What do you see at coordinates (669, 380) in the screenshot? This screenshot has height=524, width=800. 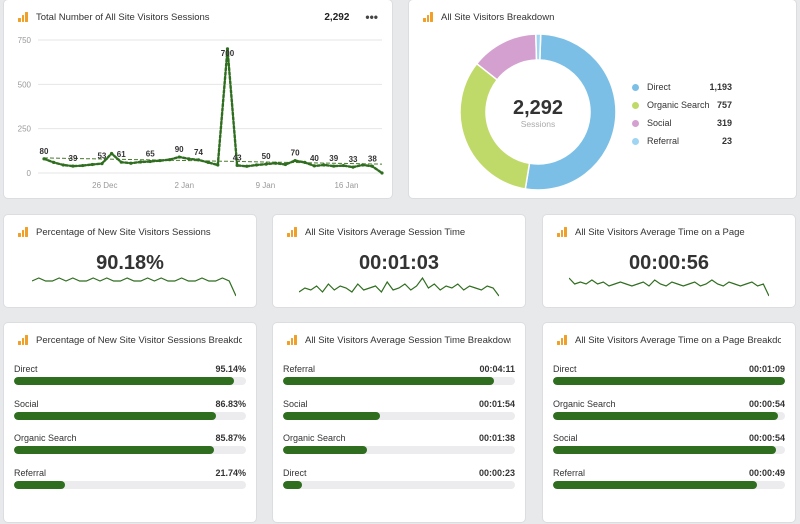 I see `breakdown-row-direct: Direct 00:01:09` at bounding box center [669, 380].